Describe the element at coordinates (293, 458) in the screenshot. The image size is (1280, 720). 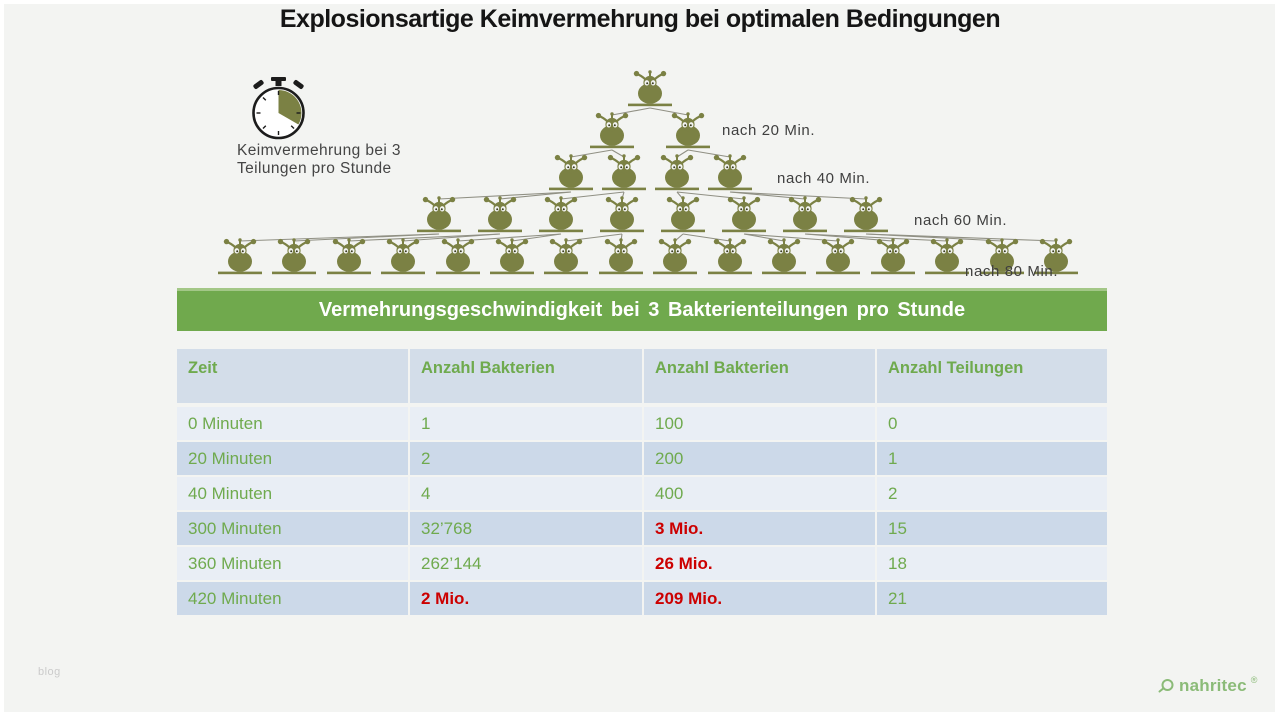
I see `table-cell: 20 Minuten` at that location.